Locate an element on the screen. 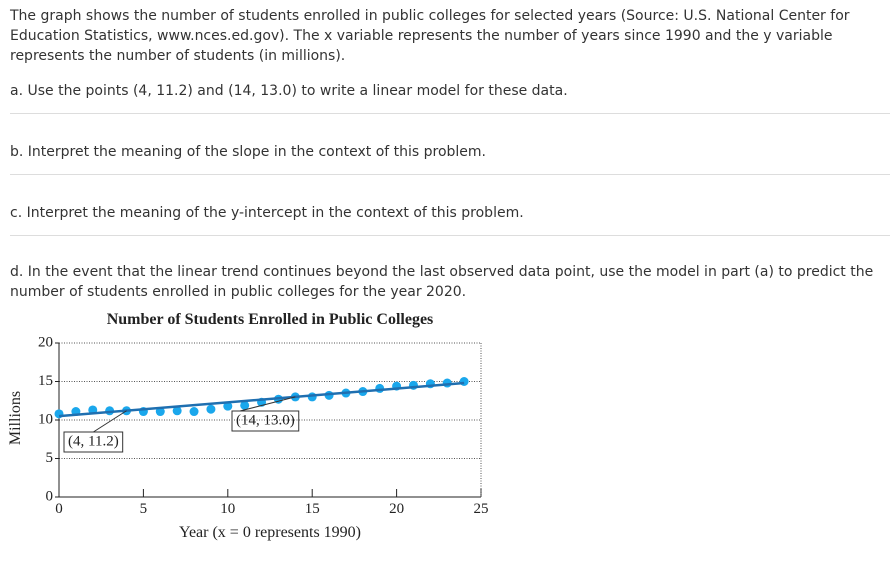 This screenshot has height=561, width=896. y-tick-label: 0 is located at coordinates (50, 496).